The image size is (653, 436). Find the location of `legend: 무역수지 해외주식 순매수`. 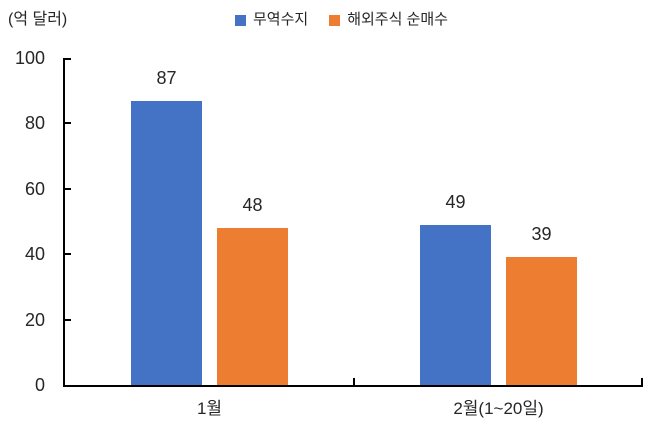

legend: 무역수지 해외주식 순매수 is located at coordinates (341, 20).